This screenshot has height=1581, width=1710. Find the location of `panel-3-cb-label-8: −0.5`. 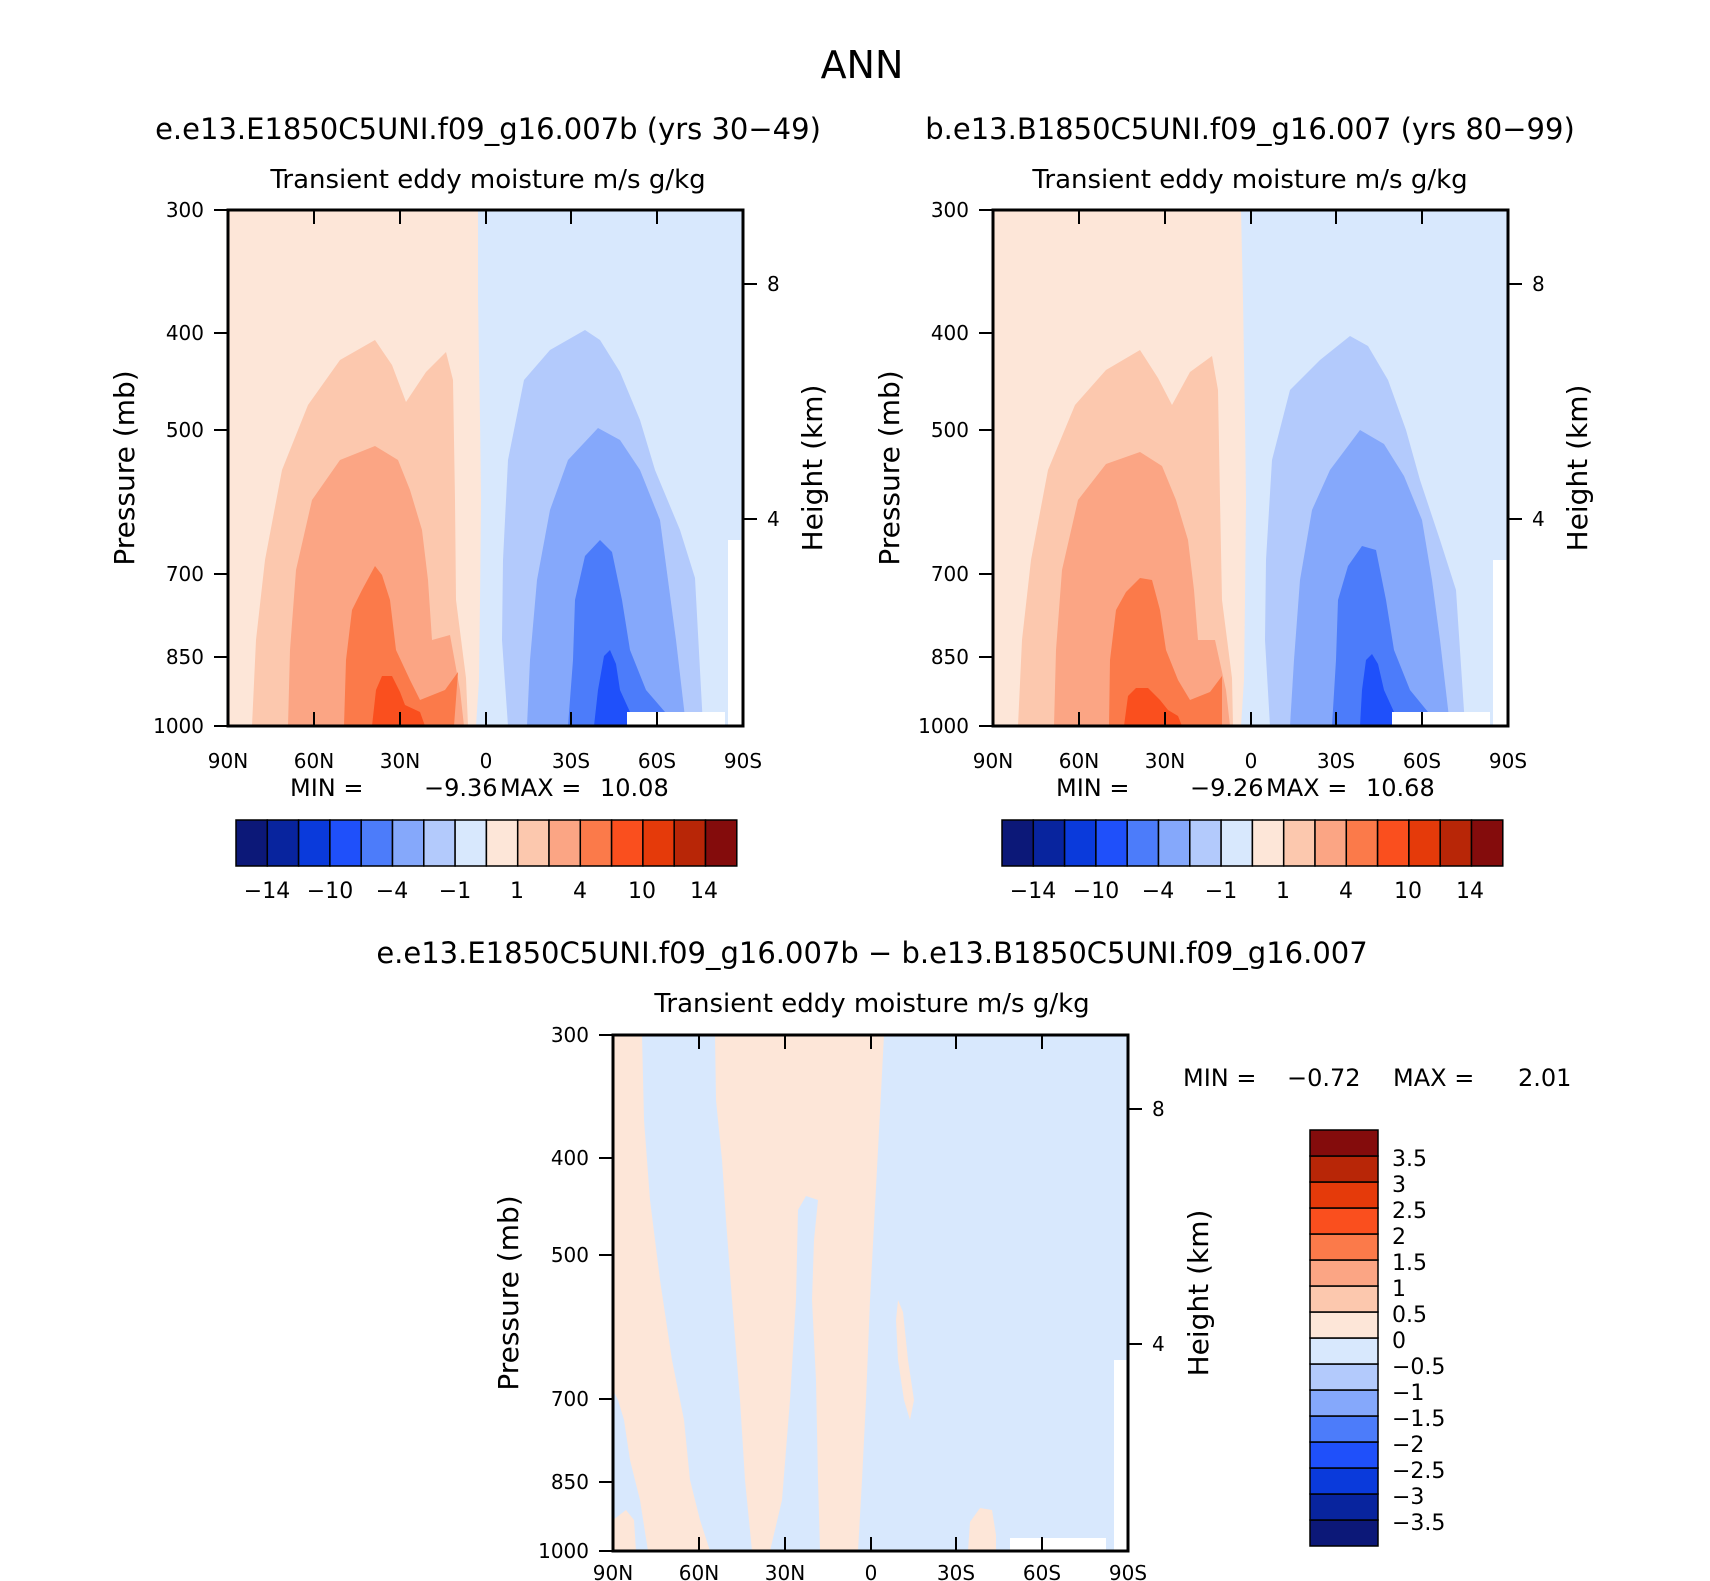

panel-3-cb-label-8: −0.5 is located at coordinates (1418, 1367).